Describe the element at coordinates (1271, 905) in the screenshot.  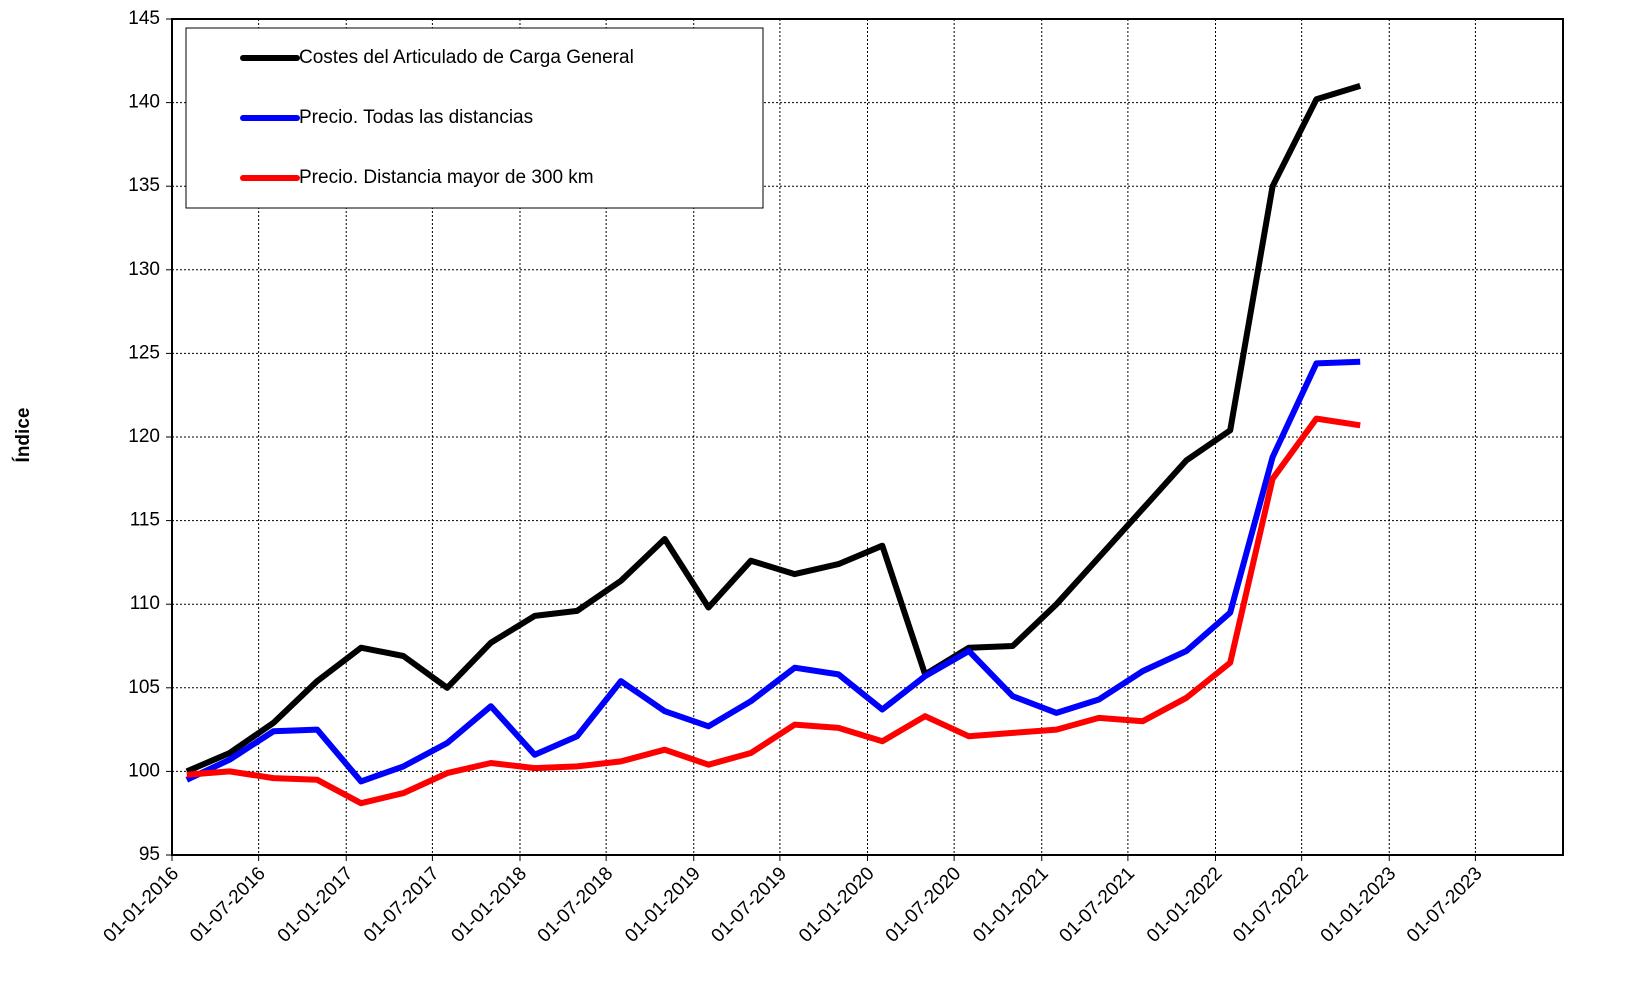
I see `x-tick-label: 01-07-2022` at that location.